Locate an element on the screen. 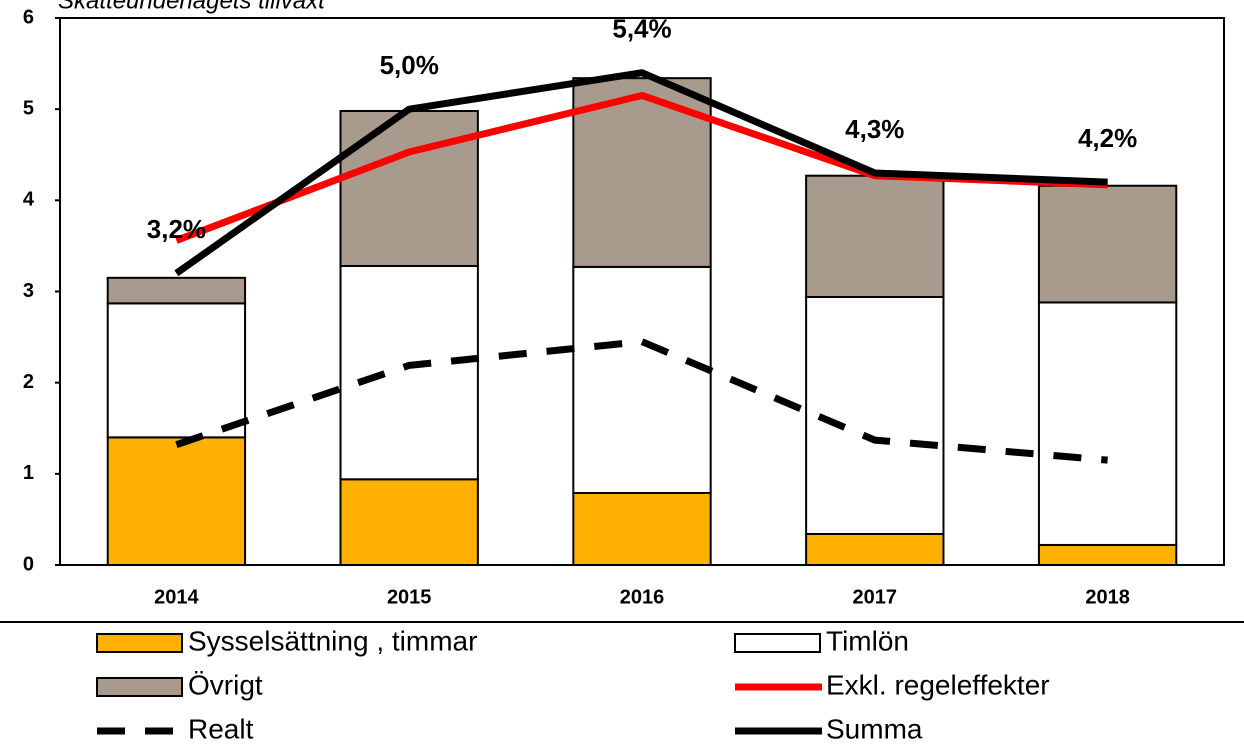 The height and width of the screenshot is (747, 1244). value-label: 3,2% is located at coordinates (176, 229).